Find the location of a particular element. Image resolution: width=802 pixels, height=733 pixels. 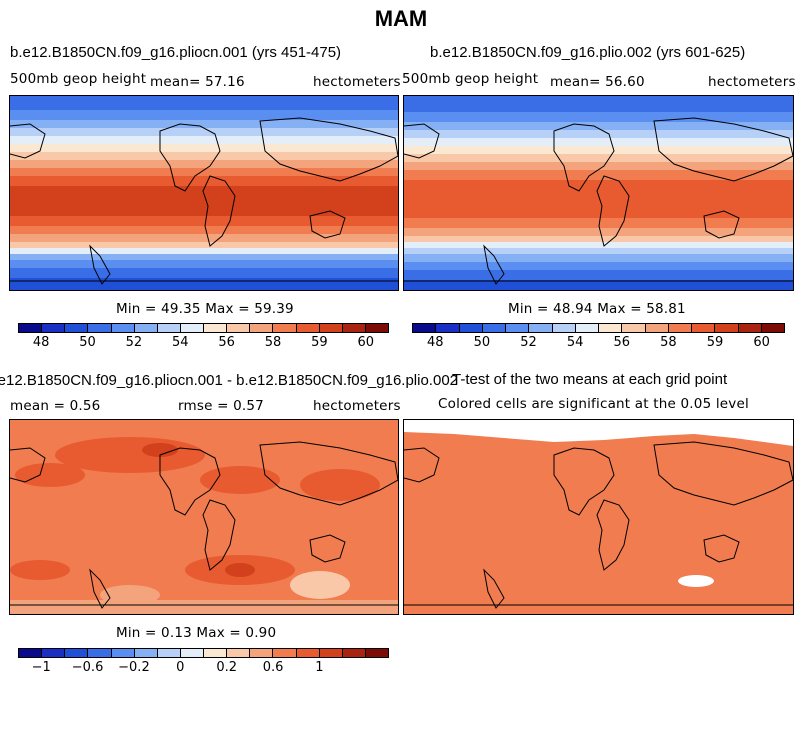

panel-2-units: hectometers is located at coordinates (752, 82).